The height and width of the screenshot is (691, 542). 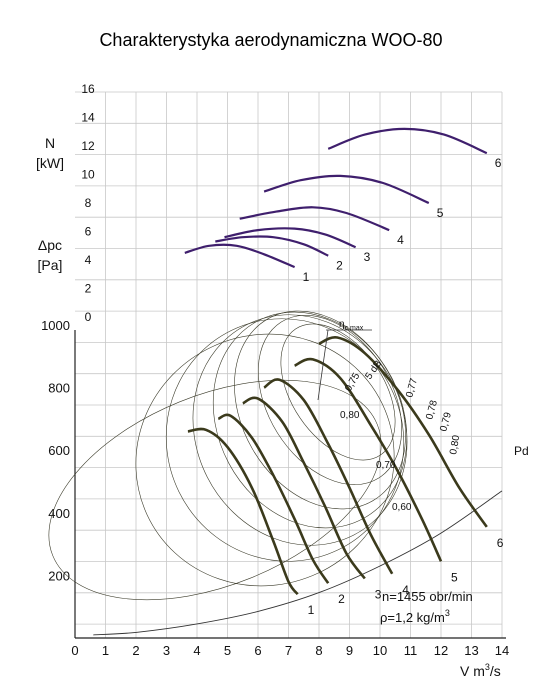 I want to click on power-curve-label: 4, so click(x=400, y=240).